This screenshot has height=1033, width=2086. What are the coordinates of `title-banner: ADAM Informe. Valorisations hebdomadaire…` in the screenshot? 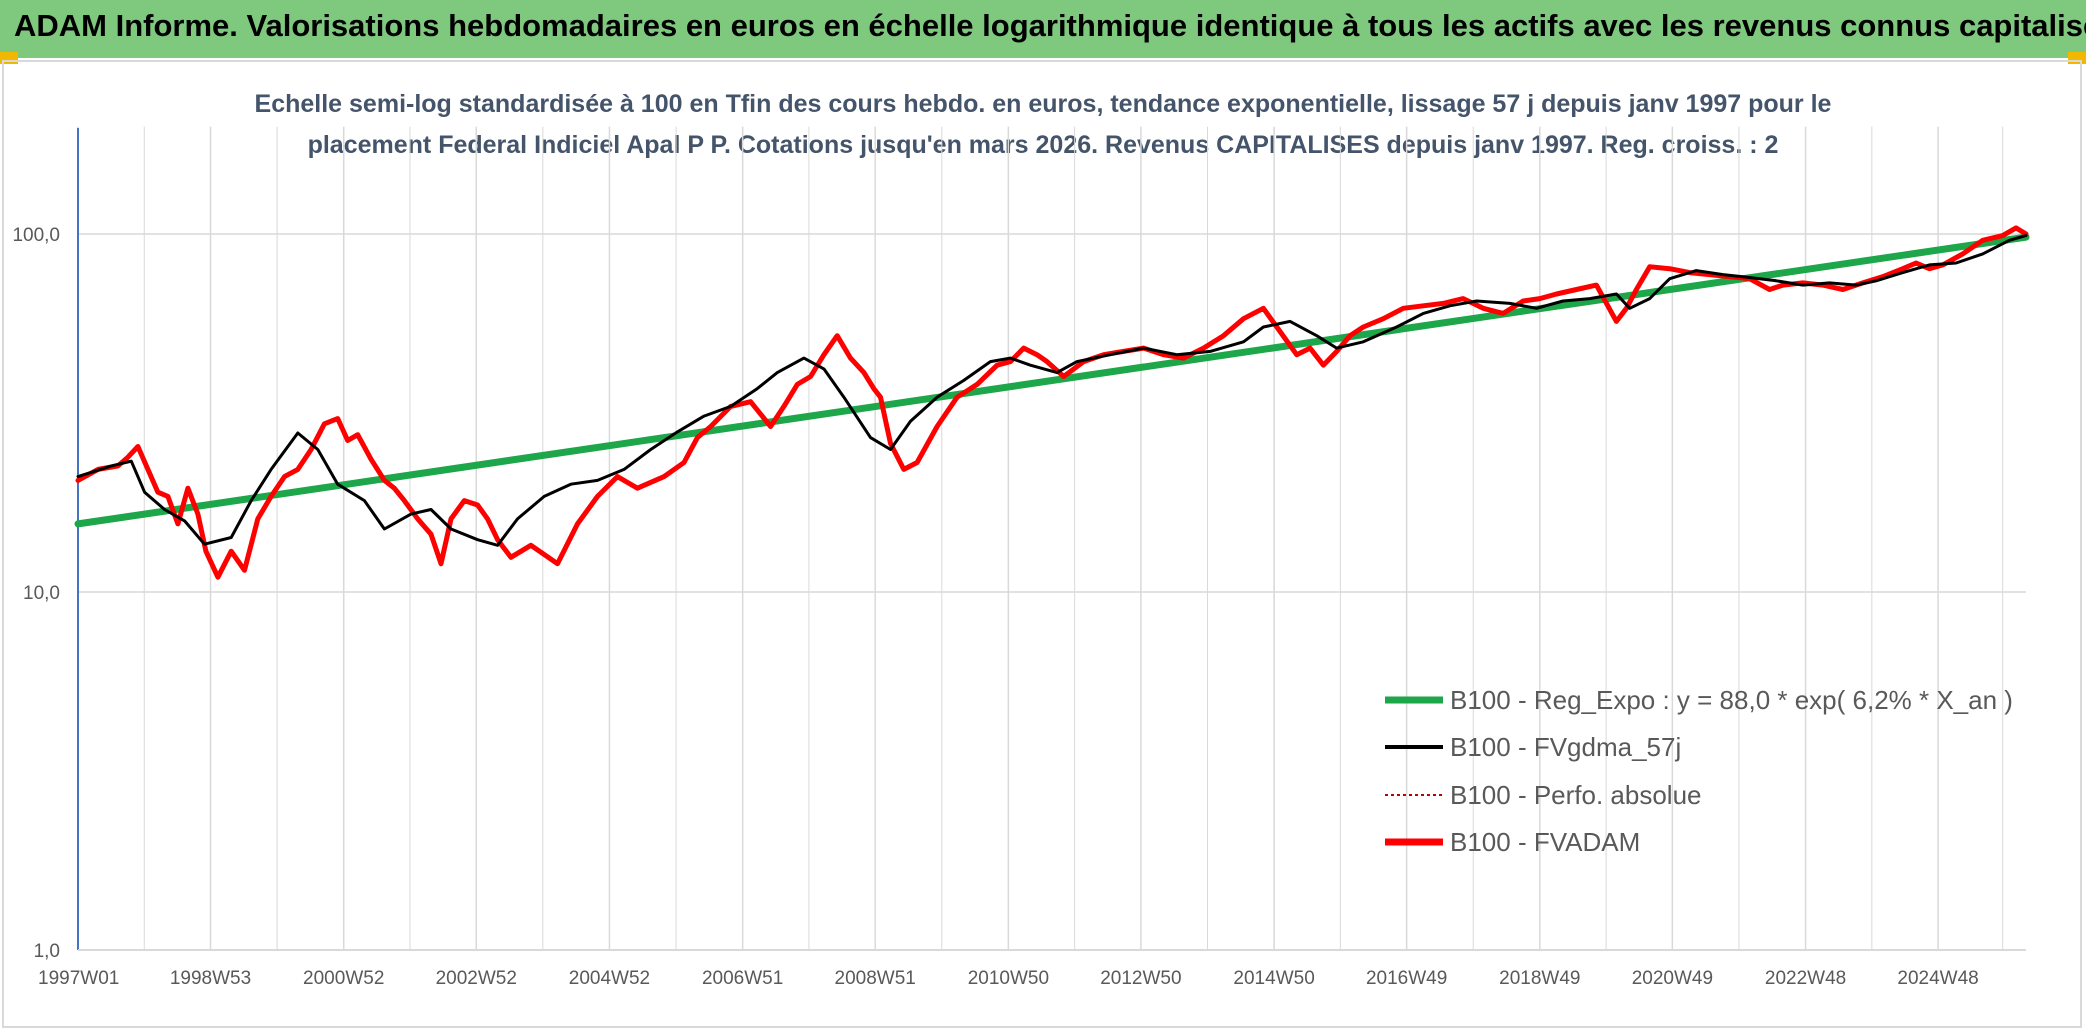 It's located at (1043, 29).